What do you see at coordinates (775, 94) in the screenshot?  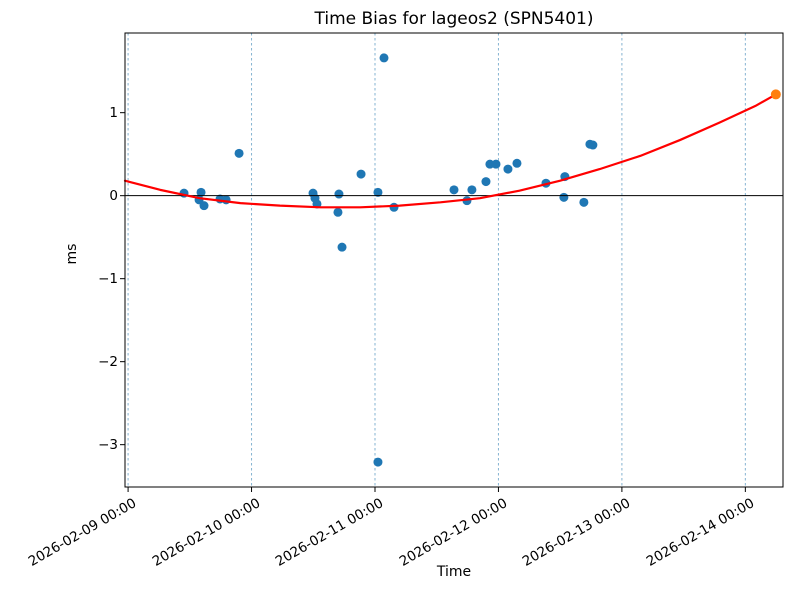 I see `predicted-point` at bounding box center [775, 94].